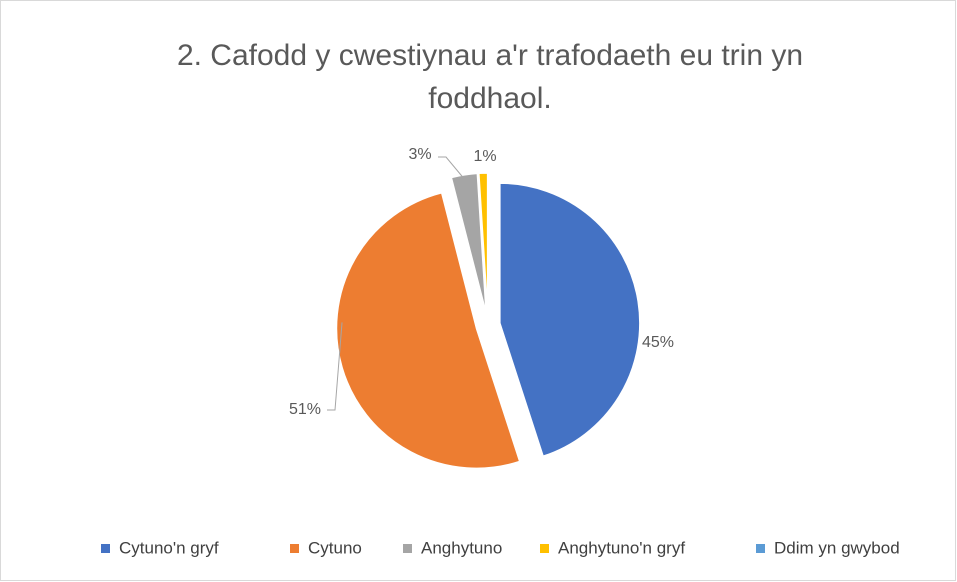 This screenshot has height=582, width=957. Describe the element at coordinates (461, 547) in the screenshot. I see `legend-label: Anghytuno` at that location.